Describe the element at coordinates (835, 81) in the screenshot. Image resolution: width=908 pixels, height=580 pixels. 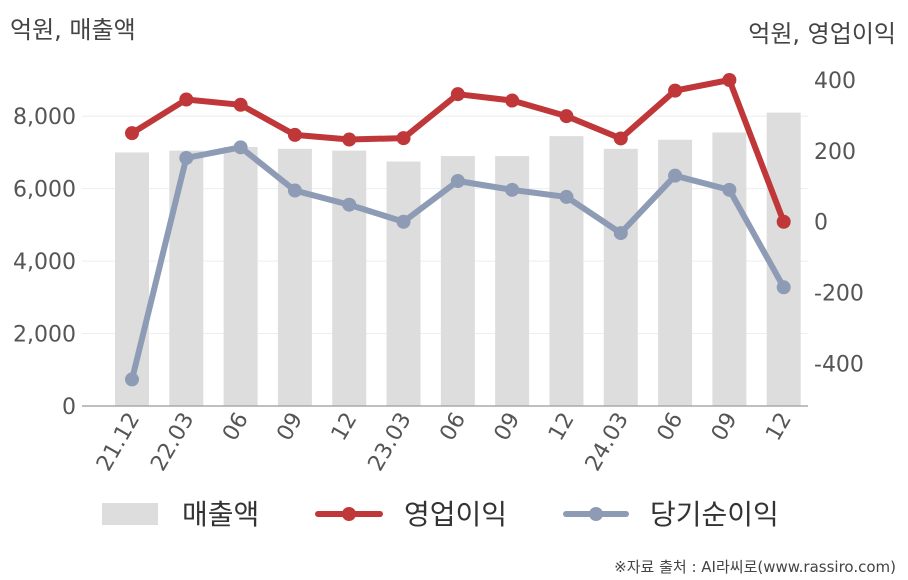
I see `right-tick-4: 400` at that location.